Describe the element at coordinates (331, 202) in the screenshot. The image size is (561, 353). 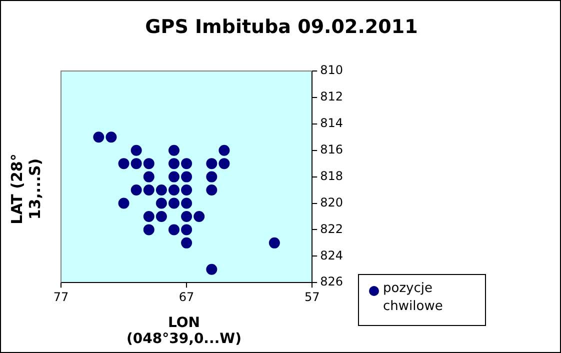
I see `y-tick-label: 820` at that location.